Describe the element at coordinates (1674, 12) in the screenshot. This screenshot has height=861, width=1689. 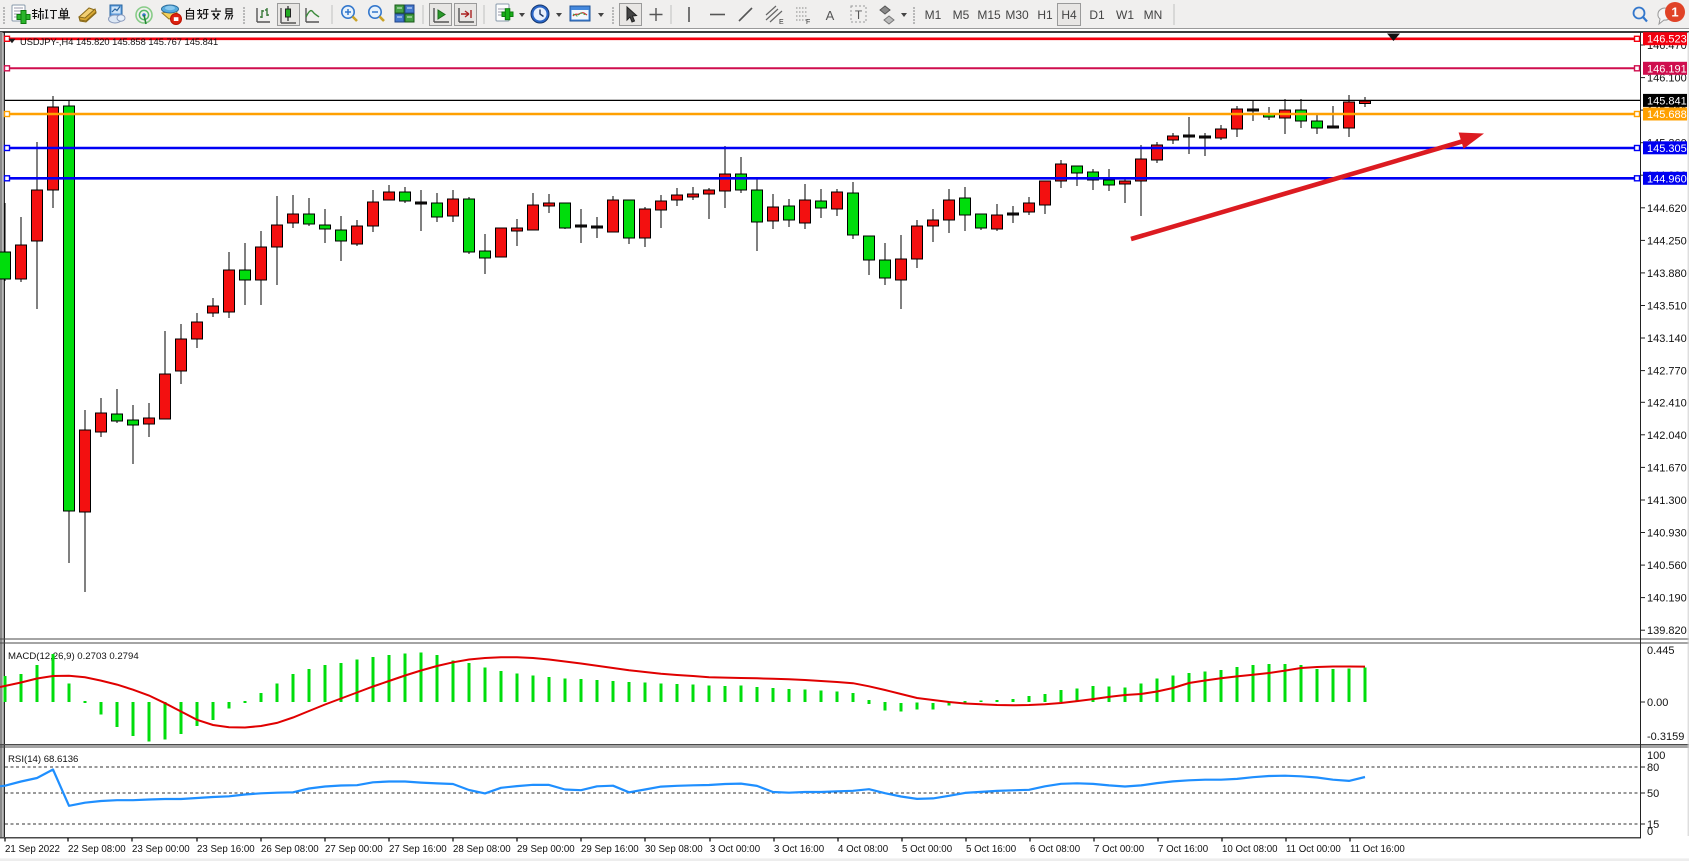
I see `svg-text: 1` at that location.